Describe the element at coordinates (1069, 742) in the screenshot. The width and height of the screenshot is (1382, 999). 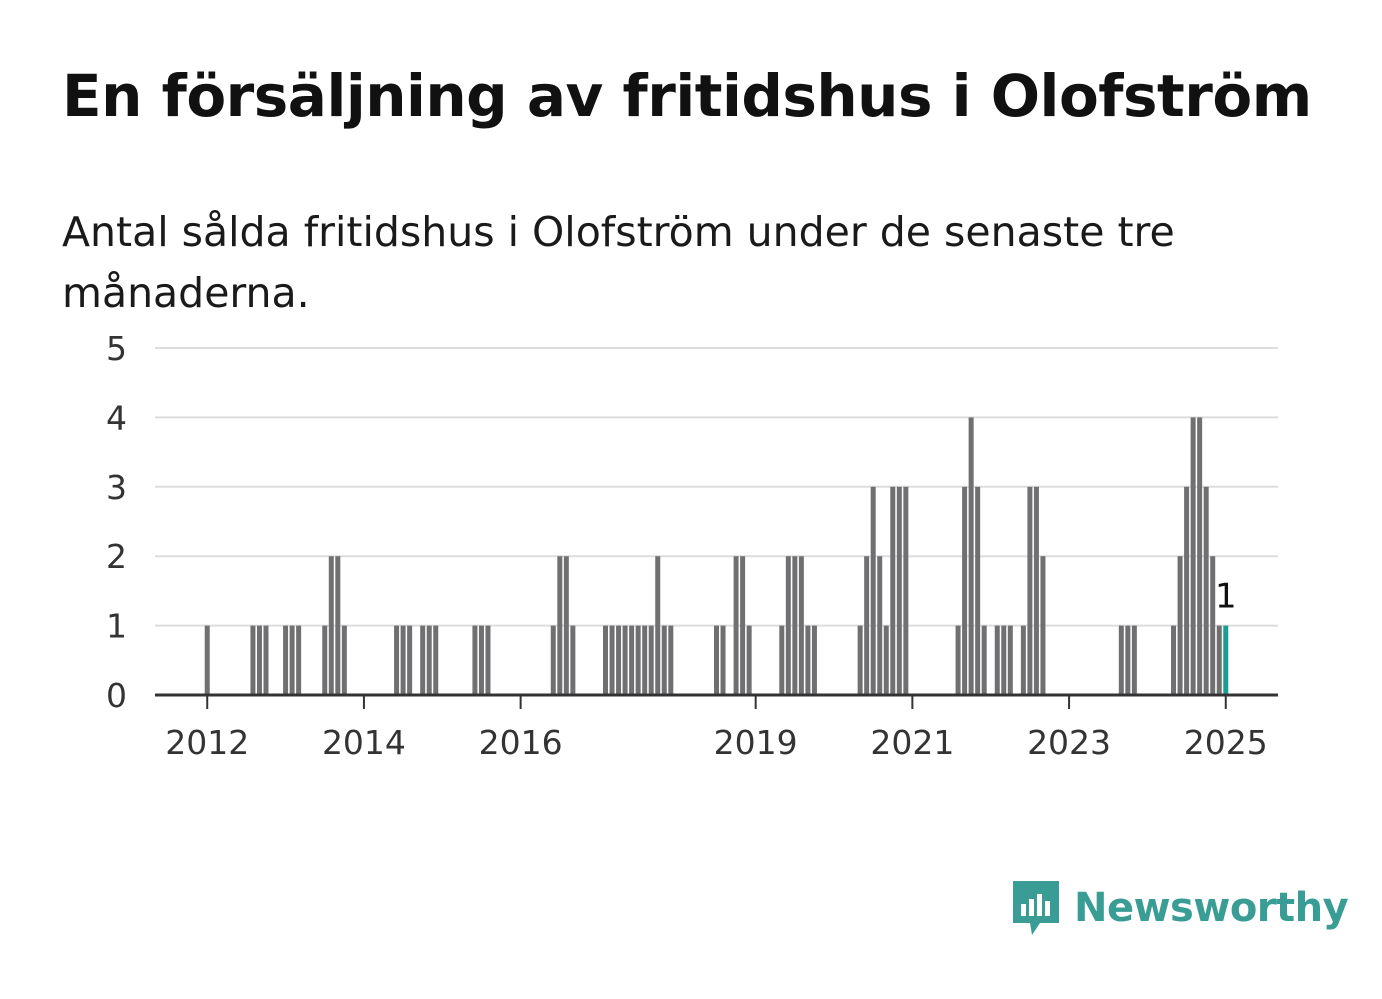
I see `x-tick-label: 2023` at that location.